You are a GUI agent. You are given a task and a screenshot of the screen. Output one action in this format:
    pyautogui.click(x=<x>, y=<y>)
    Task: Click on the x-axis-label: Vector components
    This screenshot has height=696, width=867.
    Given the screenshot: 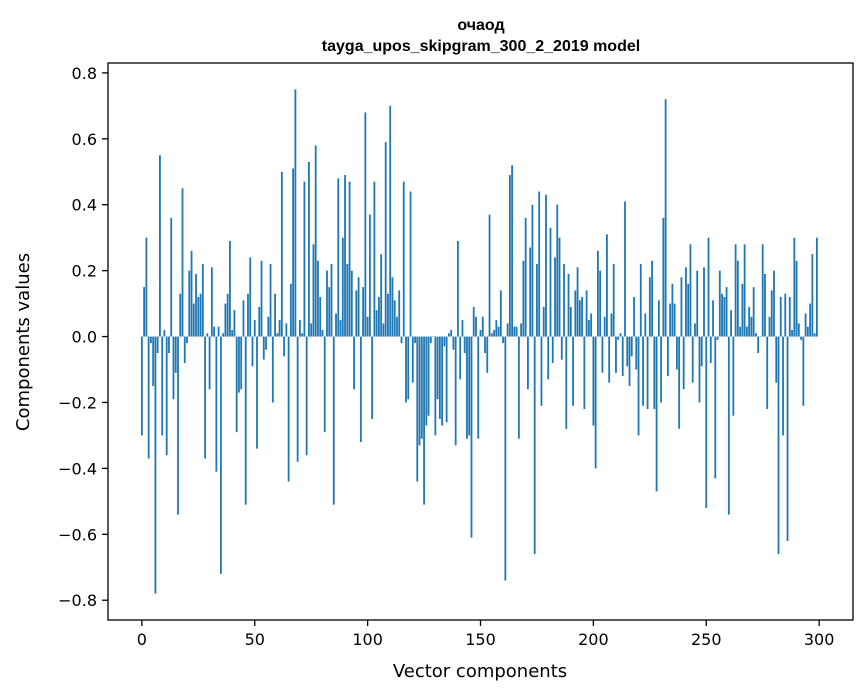 What is the action you would take?
    pyautogui.click(x=480, y=671)
    